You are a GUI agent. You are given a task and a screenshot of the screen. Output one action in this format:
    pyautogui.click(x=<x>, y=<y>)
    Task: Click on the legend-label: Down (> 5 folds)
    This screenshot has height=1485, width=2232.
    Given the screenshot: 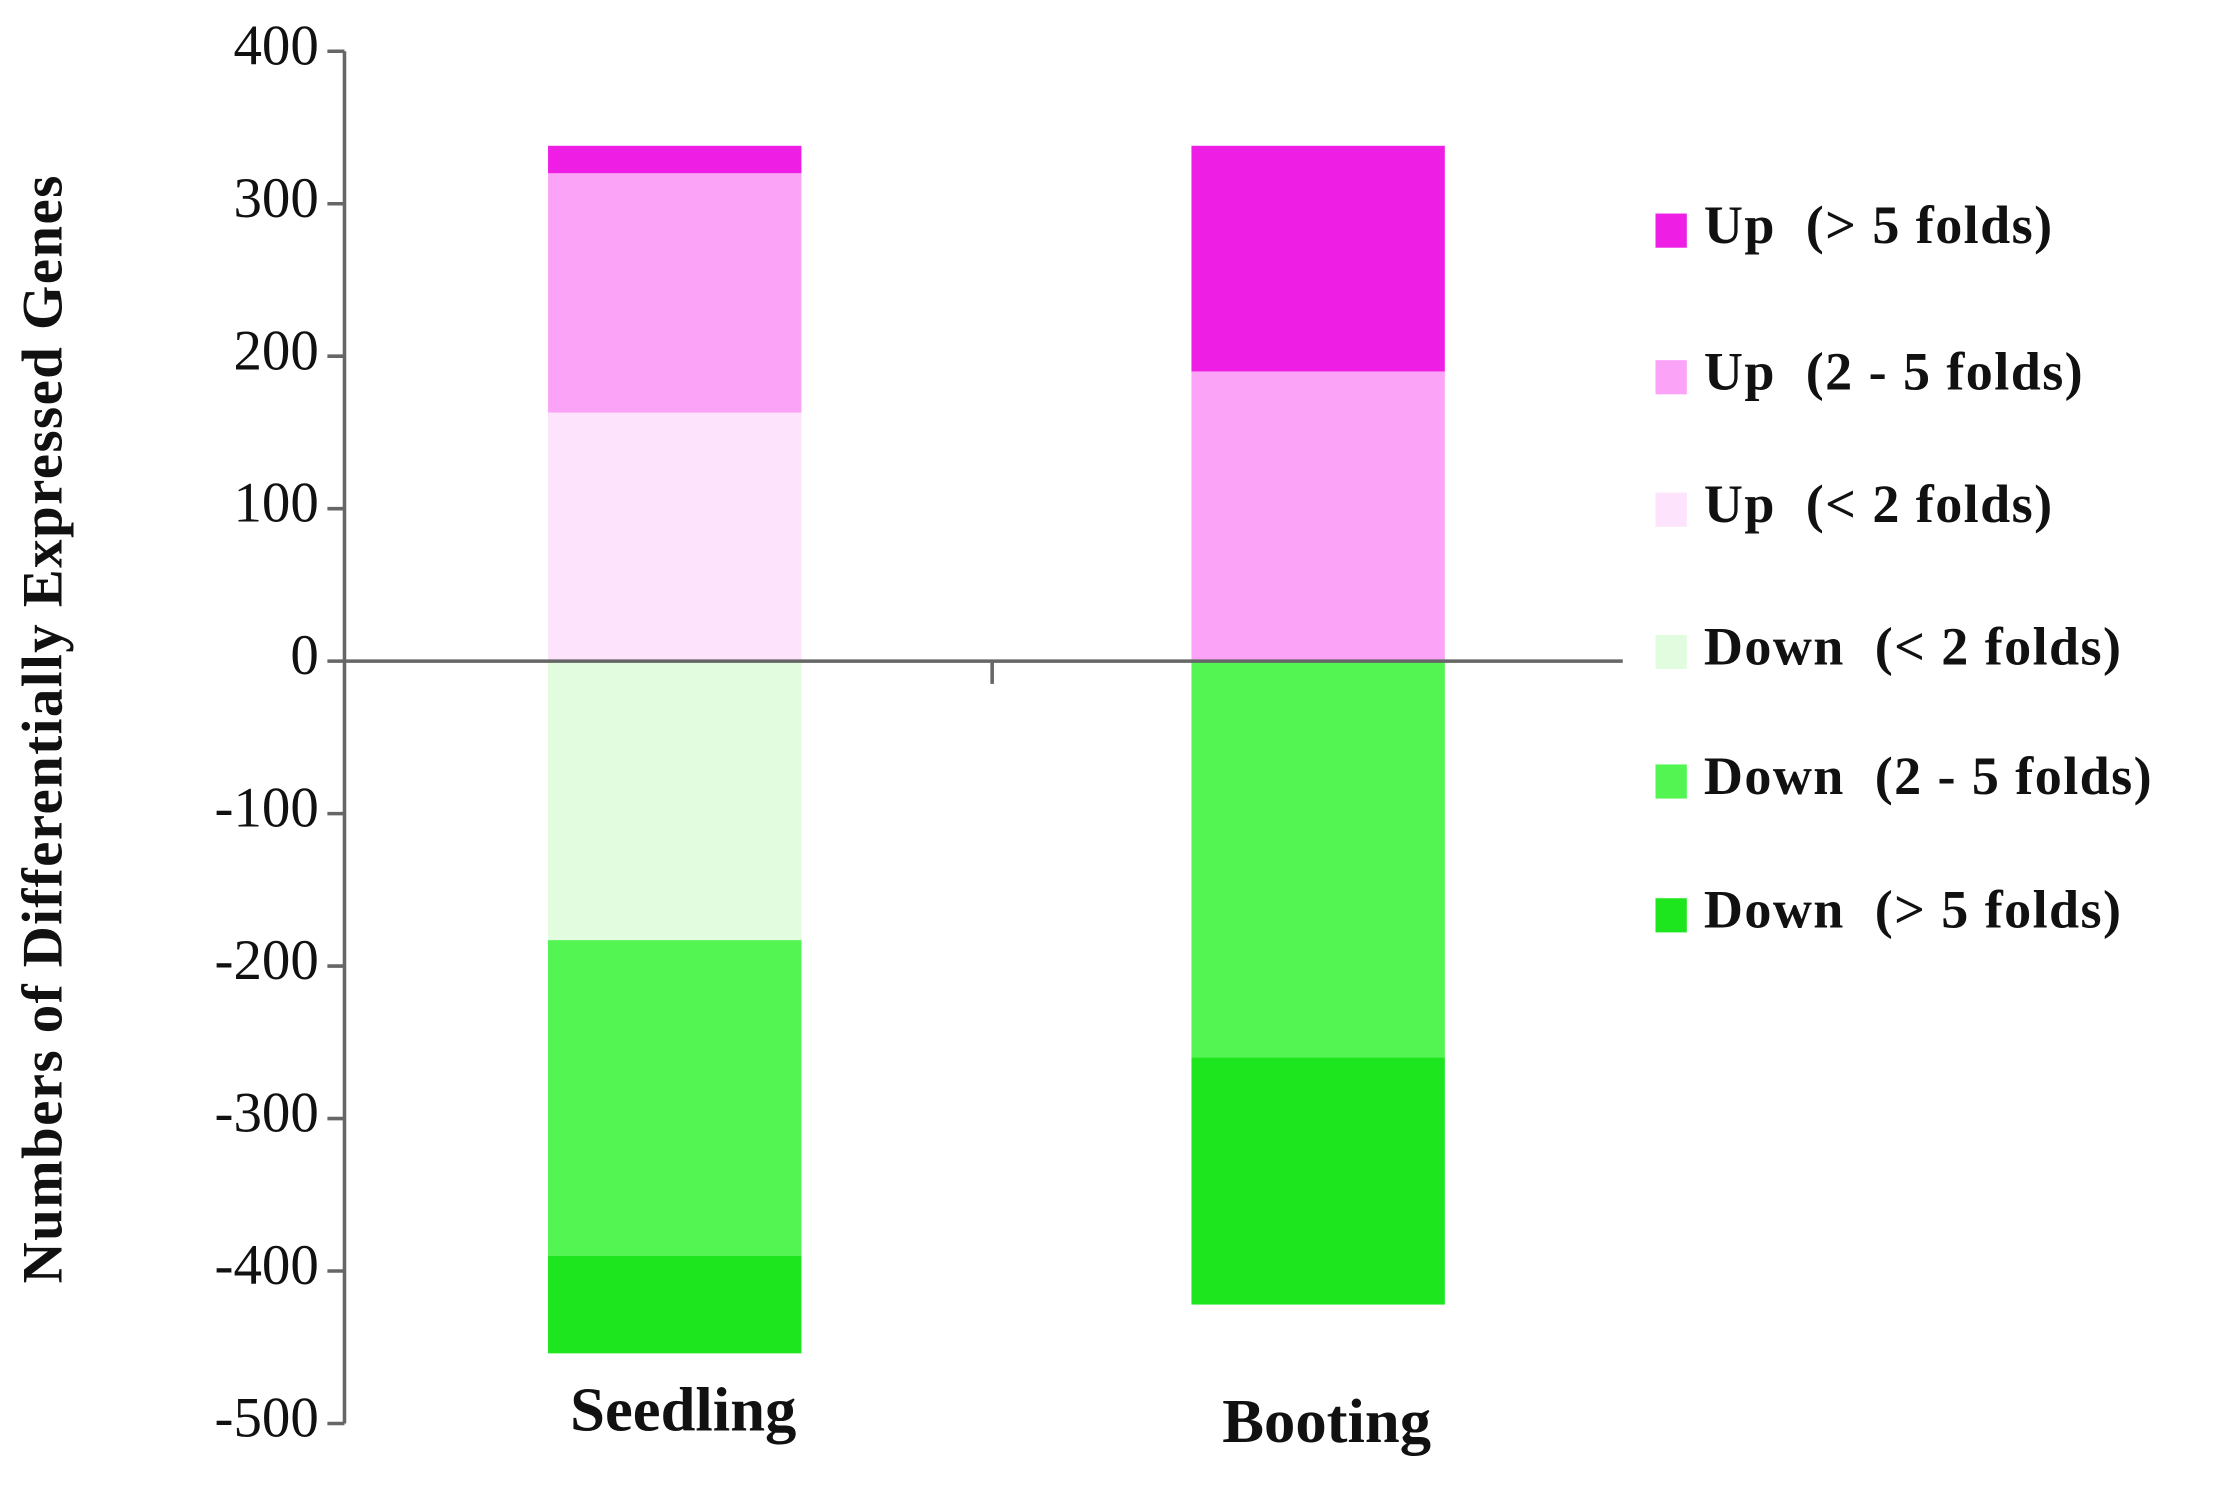 What is the action you would take?
    pyautogui.click(x=1913, y=910)
    